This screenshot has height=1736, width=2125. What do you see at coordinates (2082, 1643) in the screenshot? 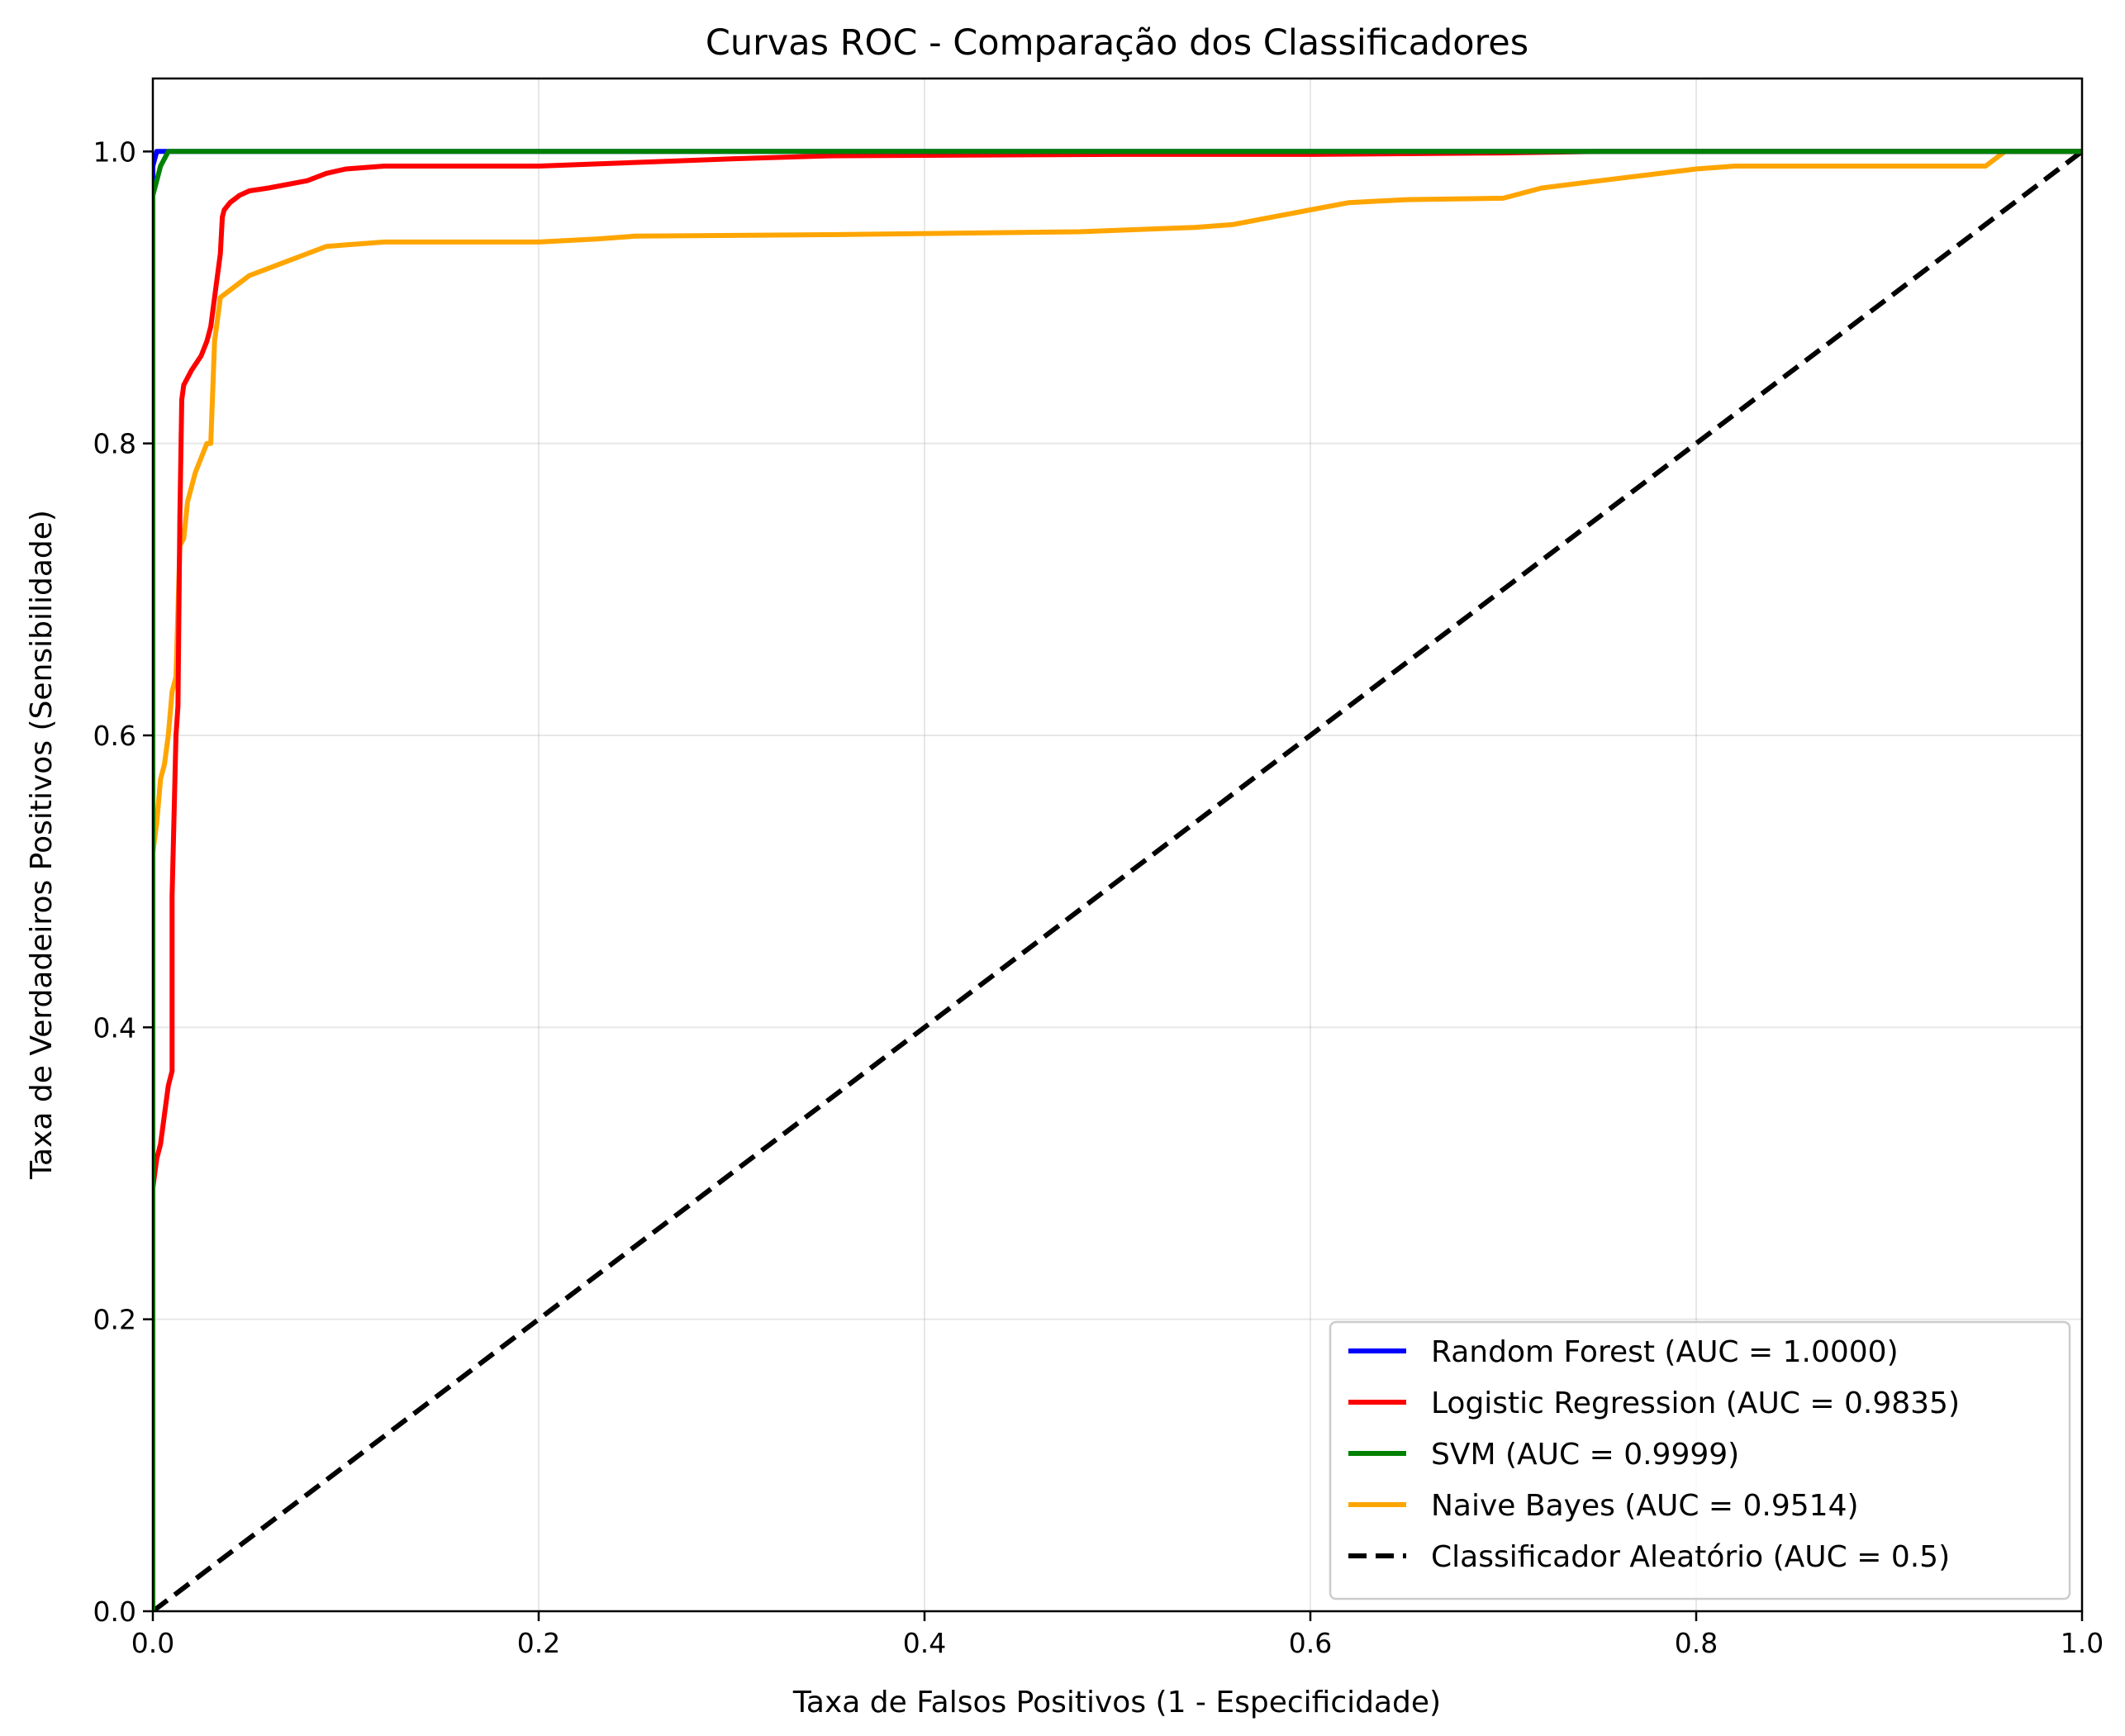
I see `x-tick-label: 1.0` at bounding box center [2082, 1643].